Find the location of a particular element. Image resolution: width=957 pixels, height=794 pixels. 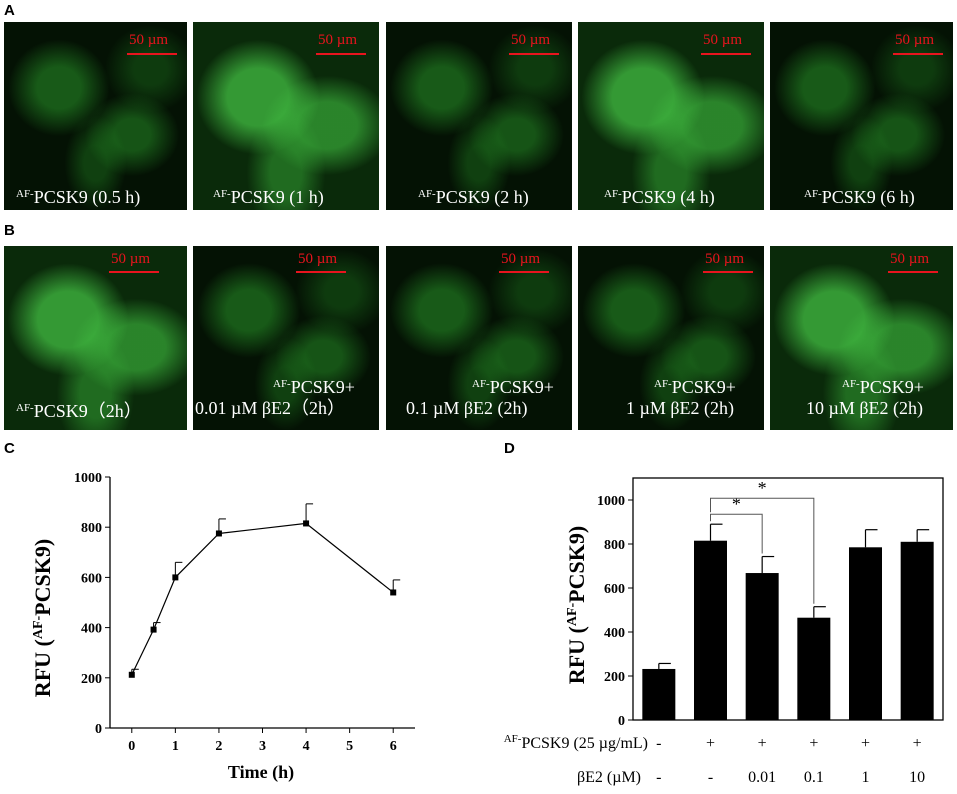

panel-label-d: D is located at coordinates (509, 448).